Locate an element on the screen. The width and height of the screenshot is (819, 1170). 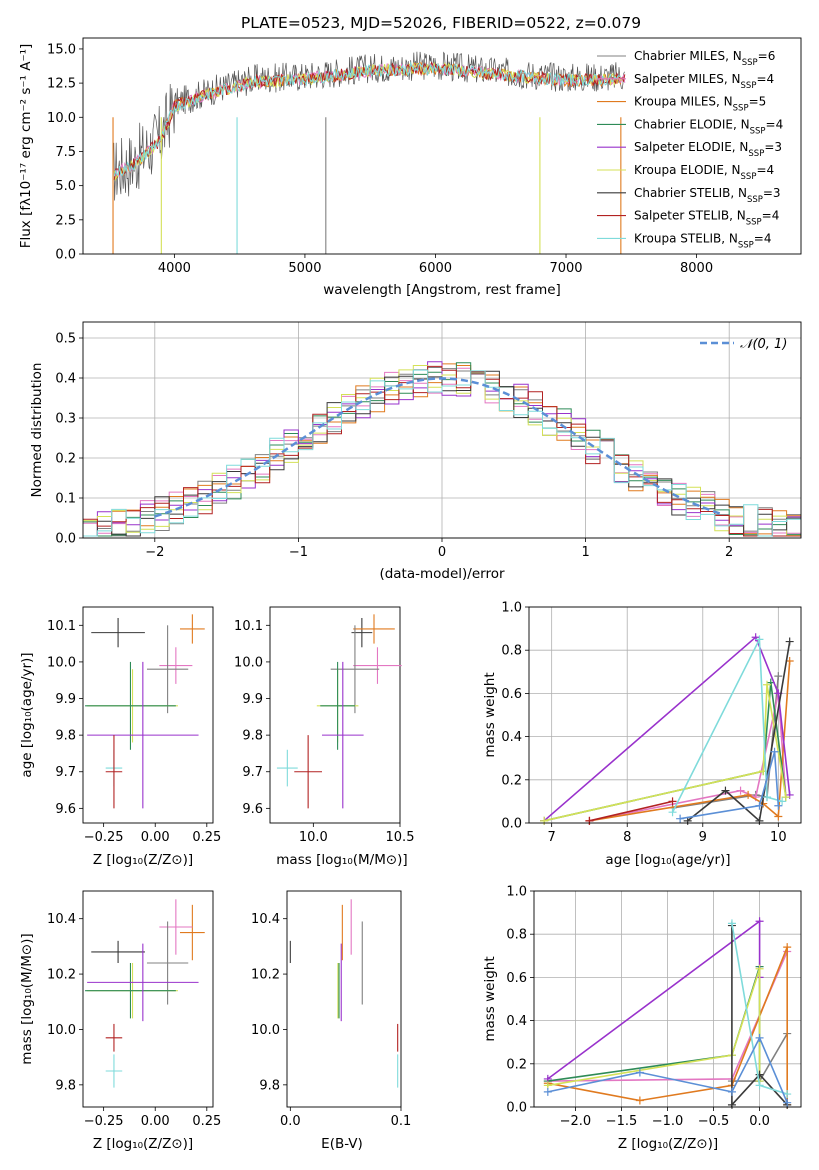
weight_vs_age-xtick-label: 8 is located at coordinates (627, 837).